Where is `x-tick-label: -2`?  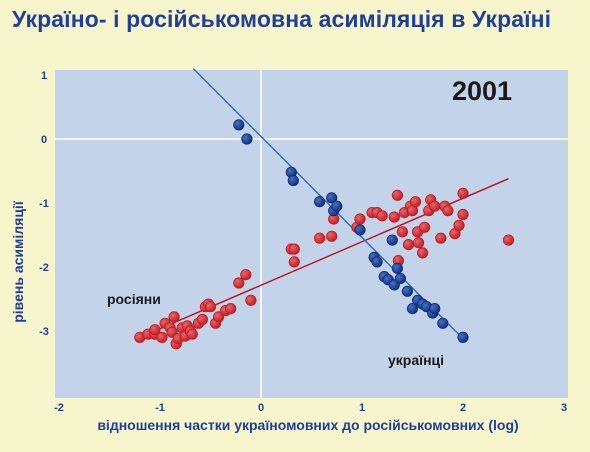
x-tick-label: -2 is located at coordinates (59, 408).